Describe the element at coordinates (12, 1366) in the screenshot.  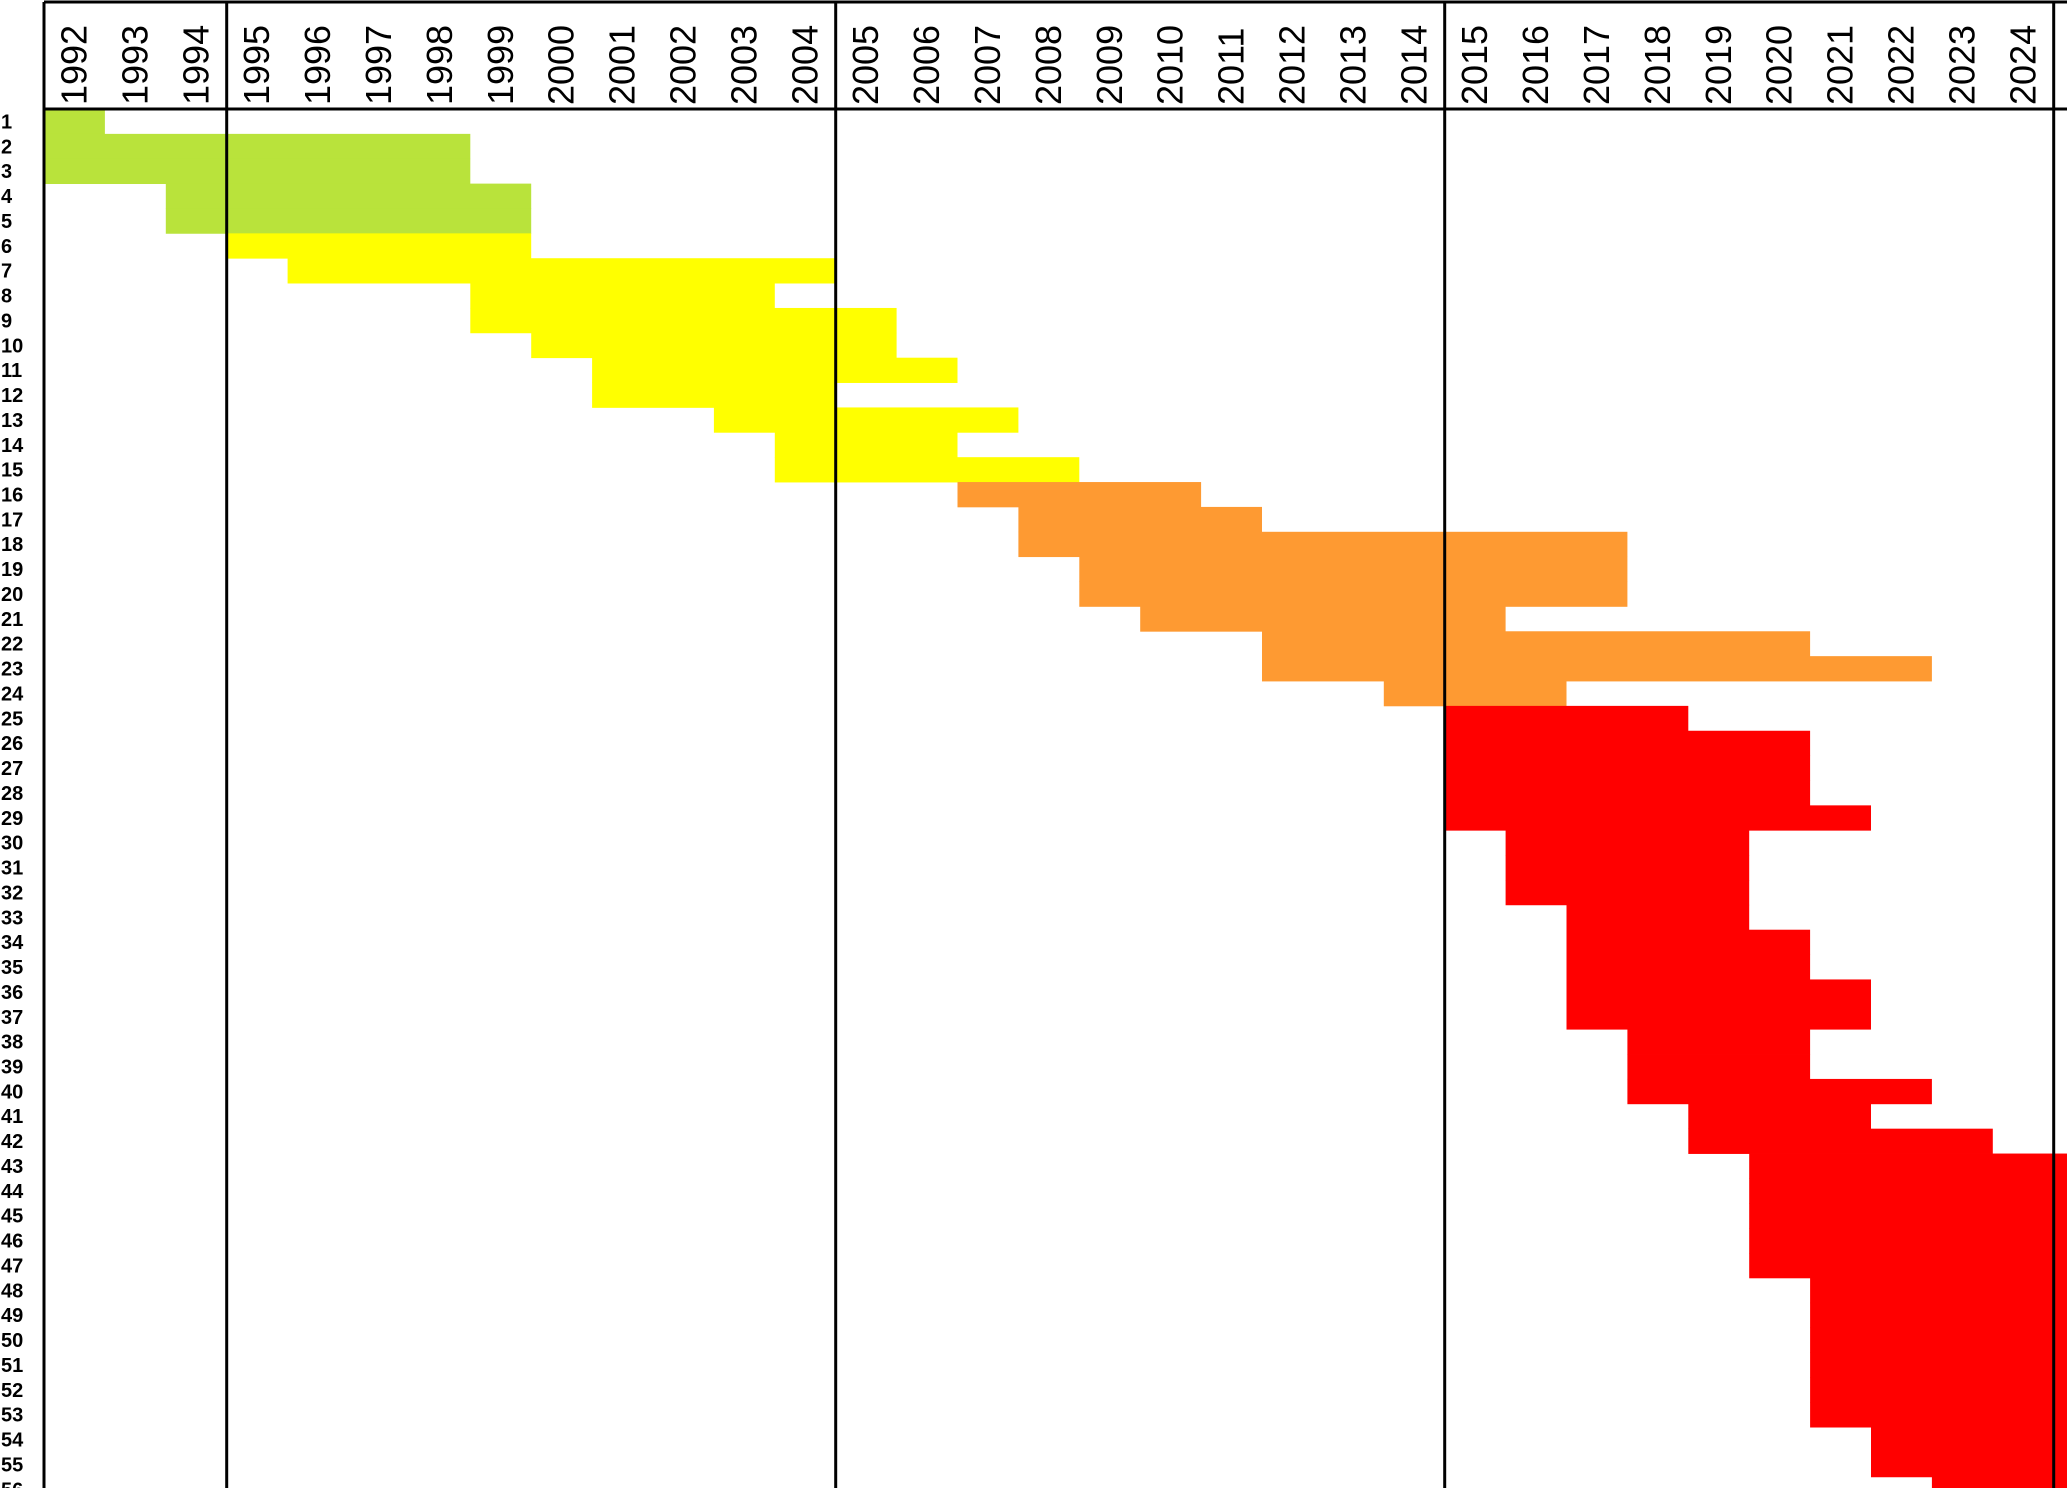
I see `row-label-left-51: 51` at that location.